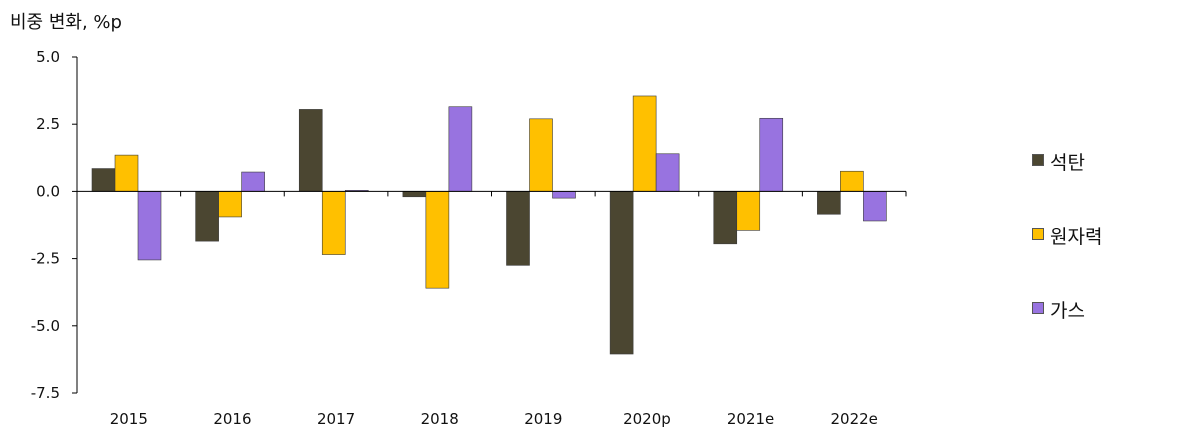  What do you see at coordinates (232, 419) in the screenshot?
I see `x-tick-label: 2016` at bounding box center [232, 419].